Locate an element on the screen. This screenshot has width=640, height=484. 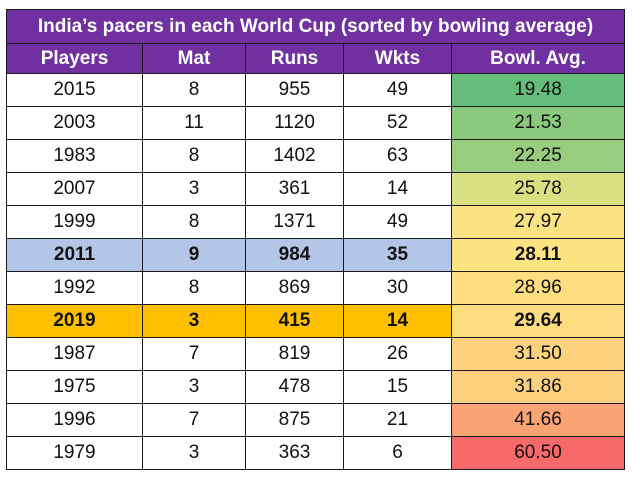
cell-matches: 9 is located at coordinates (194, 255).